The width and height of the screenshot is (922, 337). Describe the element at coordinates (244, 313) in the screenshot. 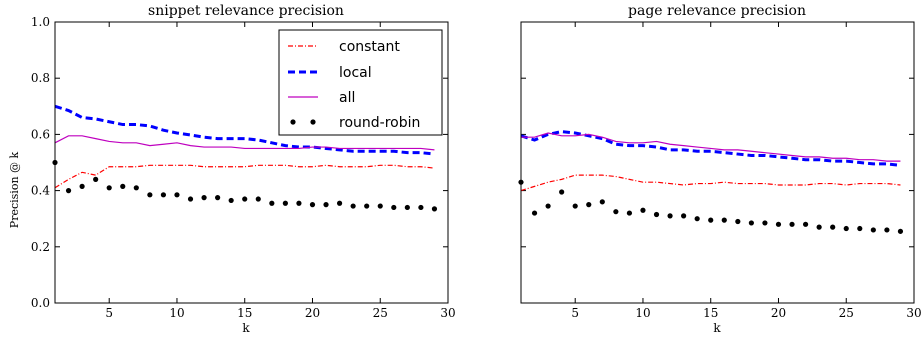

I see `snippet-xtick-label: 15` at that location.